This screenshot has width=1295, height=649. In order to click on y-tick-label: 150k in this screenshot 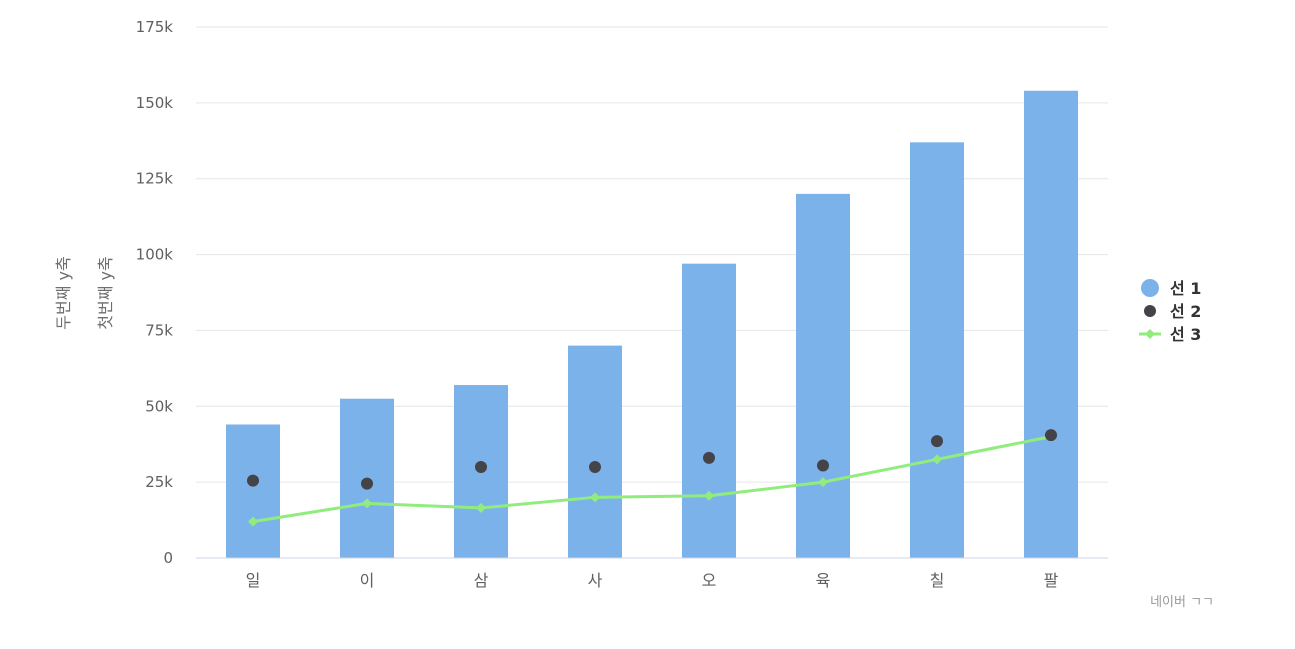, I will do `click(155, 103)`.